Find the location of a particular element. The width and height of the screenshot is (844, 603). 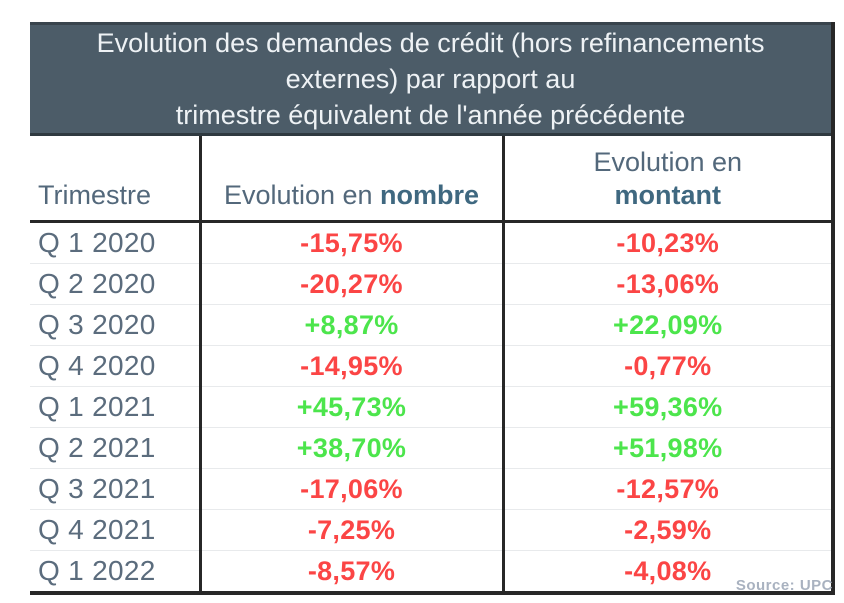

nombre-value-cell: -15,75% is located at coordinates (352, 242).